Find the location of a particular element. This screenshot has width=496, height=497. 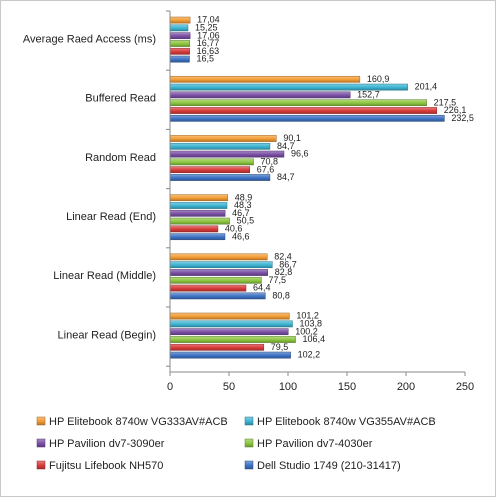

legend-label: Dell Studio 1749 (210-31417) is located at coordinates (329, 466).